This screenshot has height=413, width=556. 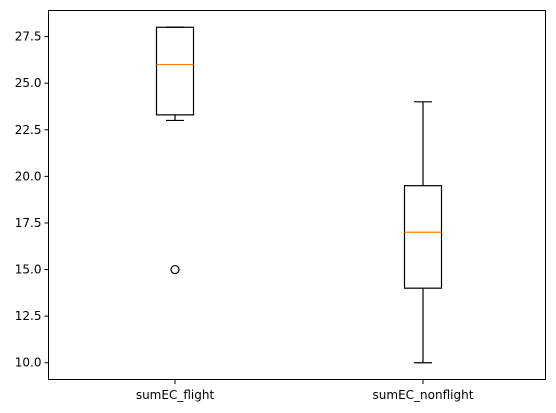 I want to click on x-tick-label-sumEC_flight: sumEC_flight, so click(x=175, y=395).